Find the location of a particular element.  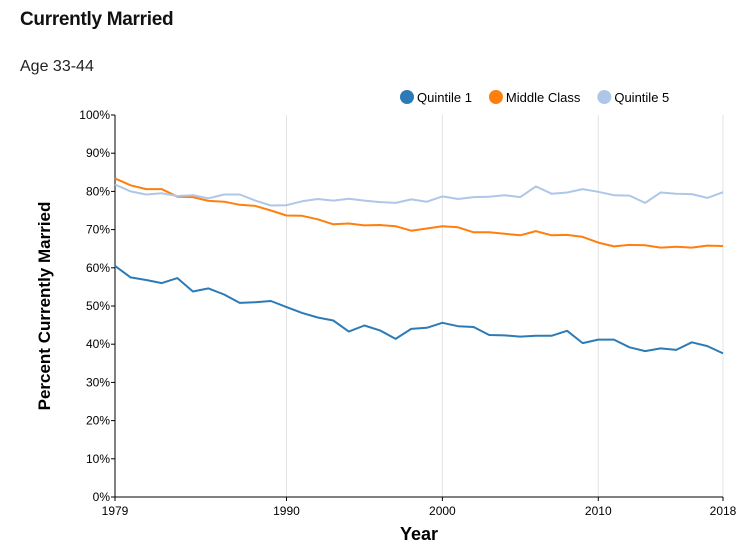

legend-label: Quintile 5 is located at coordinates (641, 97).